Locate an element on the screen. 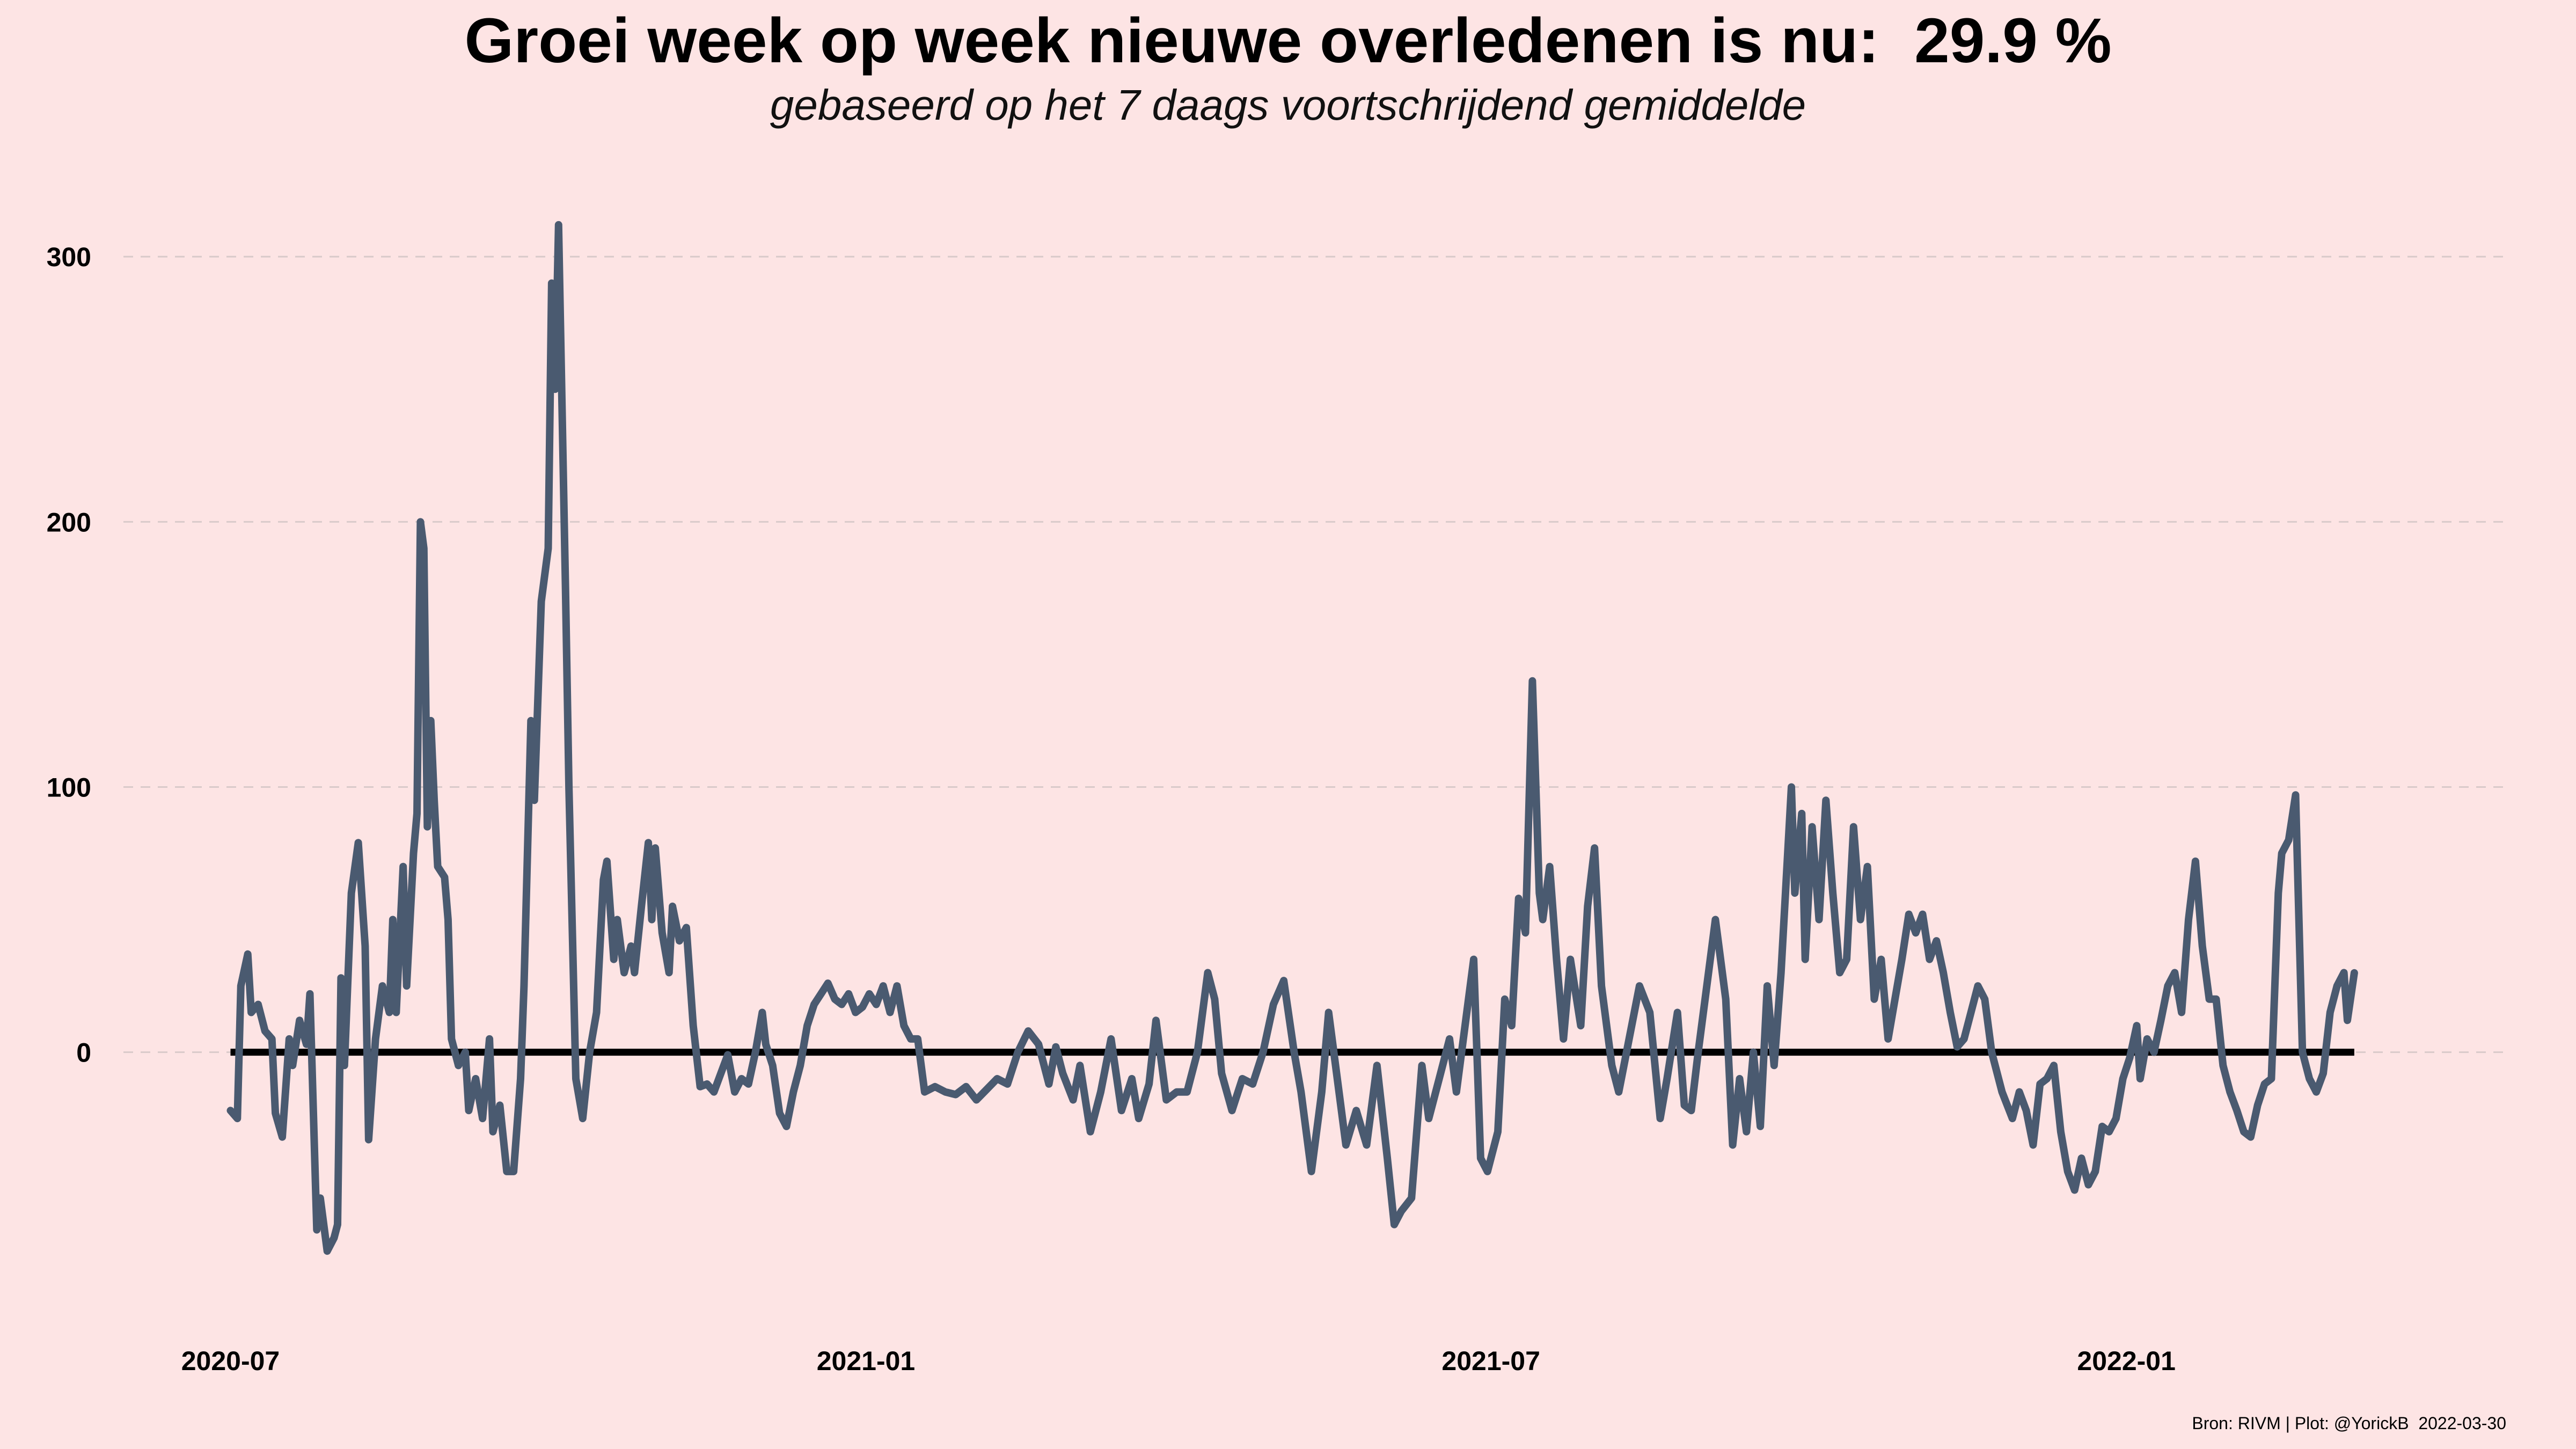  y-tick-label: 200 is located at coordinates (69, 522).